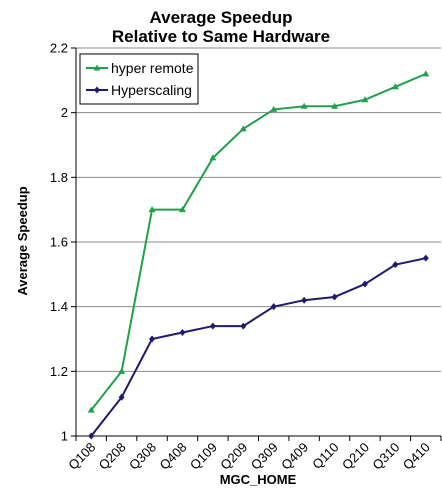 Image resolution: width=442 pixels, height=492 pixels. I want to click on x-tick-label: Q109, so click(203, 456).